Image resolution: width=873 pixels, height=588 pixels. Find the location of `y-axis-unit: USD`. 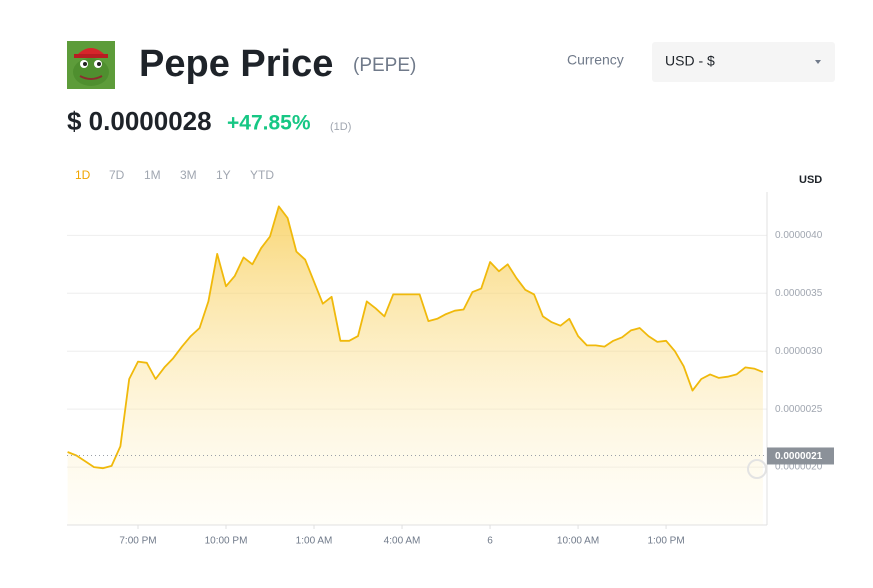

y-axis-unit: USD is located at coordinates (810, 180).